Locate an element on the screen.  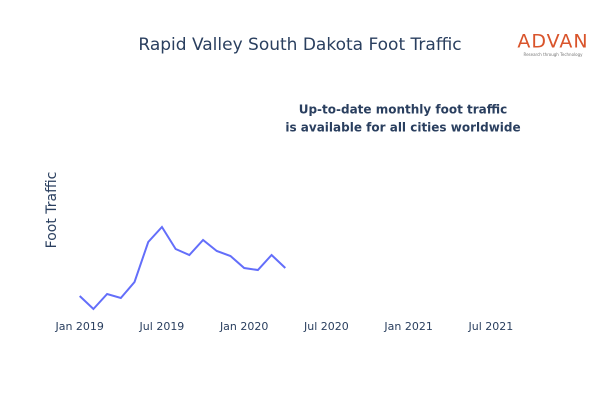
x-tick-label: Jul 2020 is located at coordinates (326, 326).